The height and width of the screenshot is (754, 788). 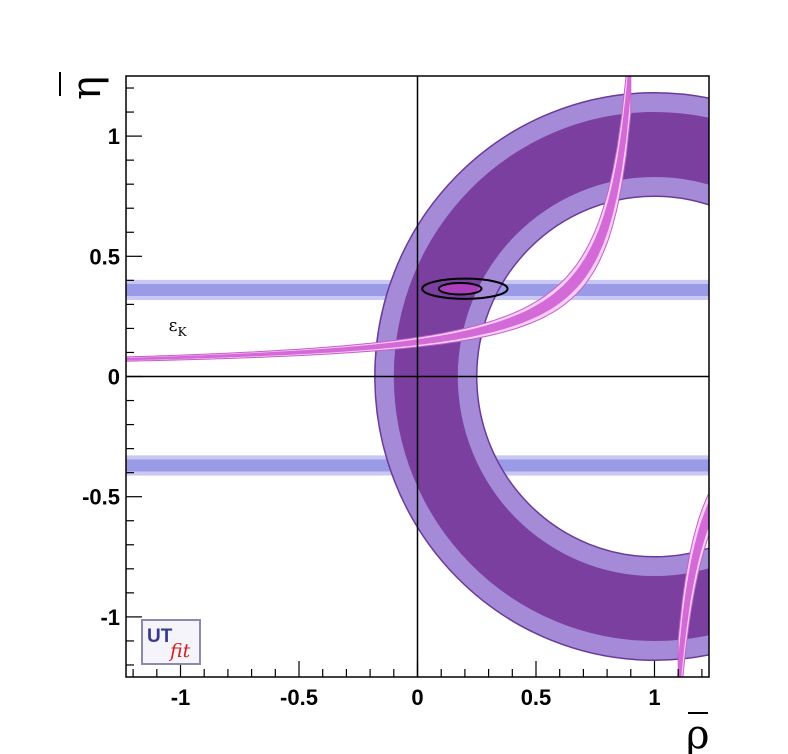 I want to click on y-tick-label: -1, so click(x=110, y=617).